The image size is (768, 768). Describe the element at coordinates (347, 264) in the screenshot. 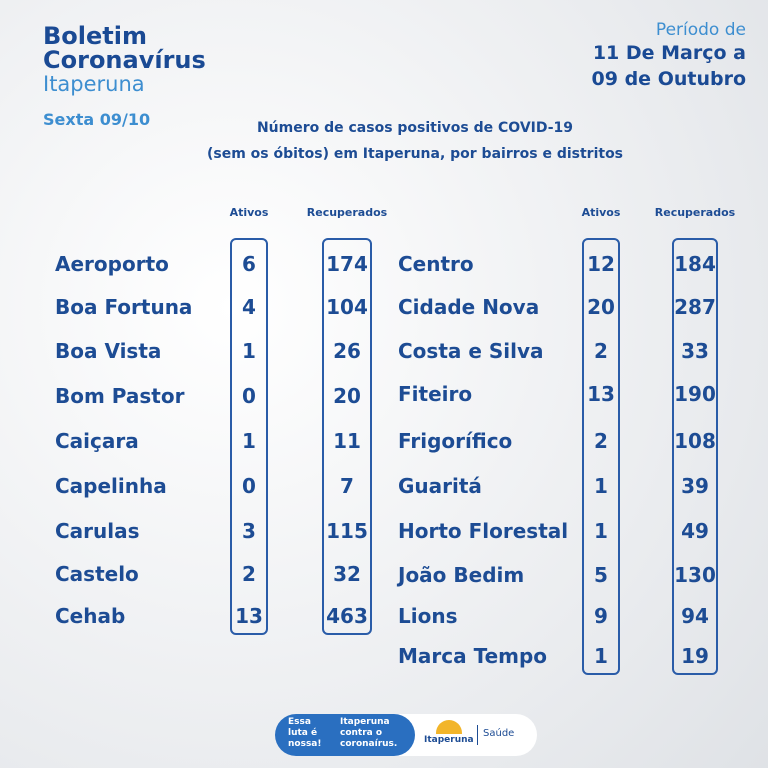

I see `recovered-count: 174` at that location.